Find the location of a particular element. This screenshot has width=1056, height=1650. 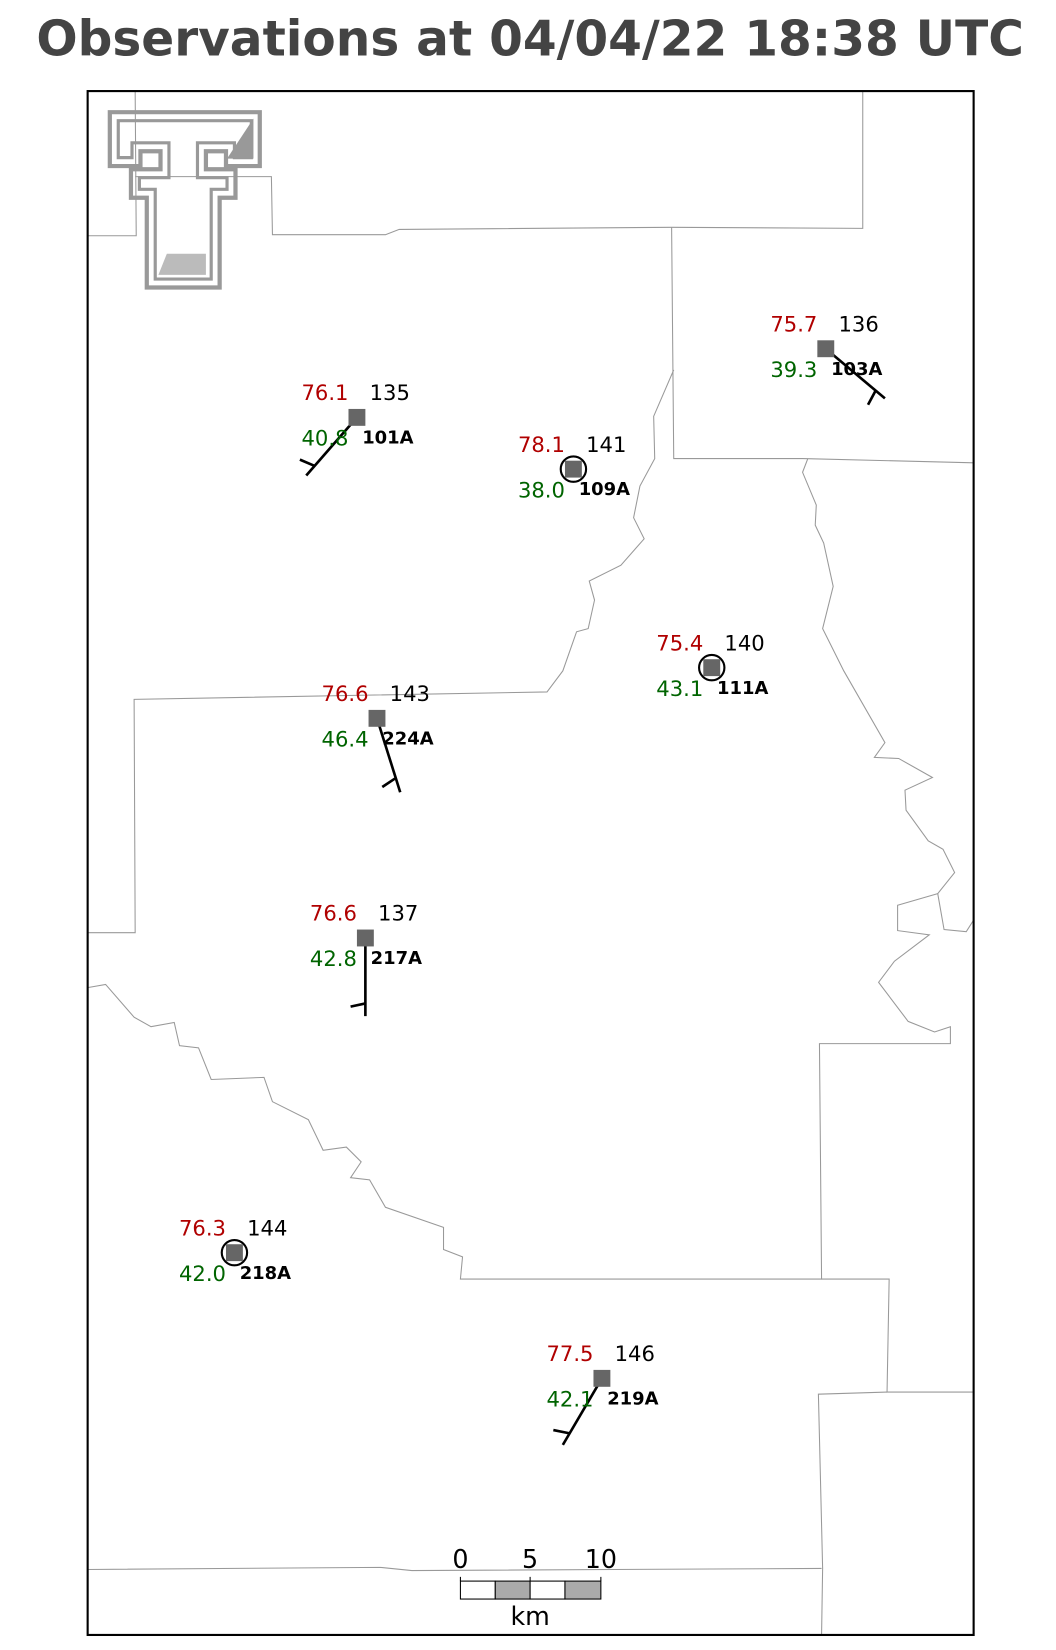

station-value: 141 is located at coordinates (606, 444).